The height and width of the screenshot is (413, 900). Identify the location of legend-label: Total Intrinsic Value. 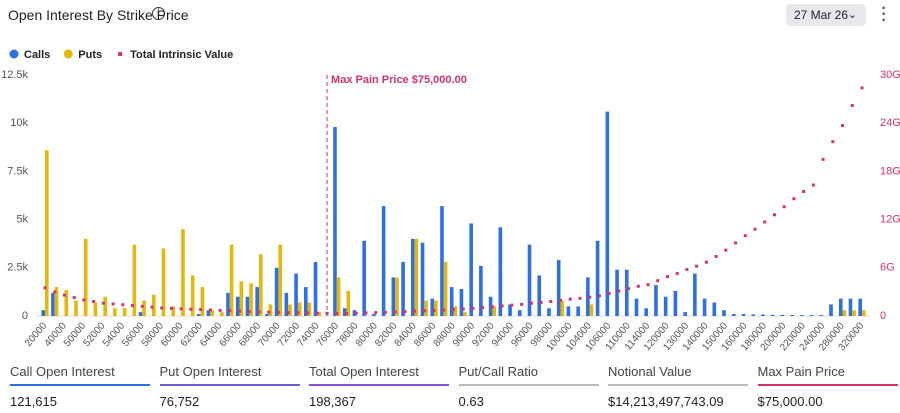
(181, 55).